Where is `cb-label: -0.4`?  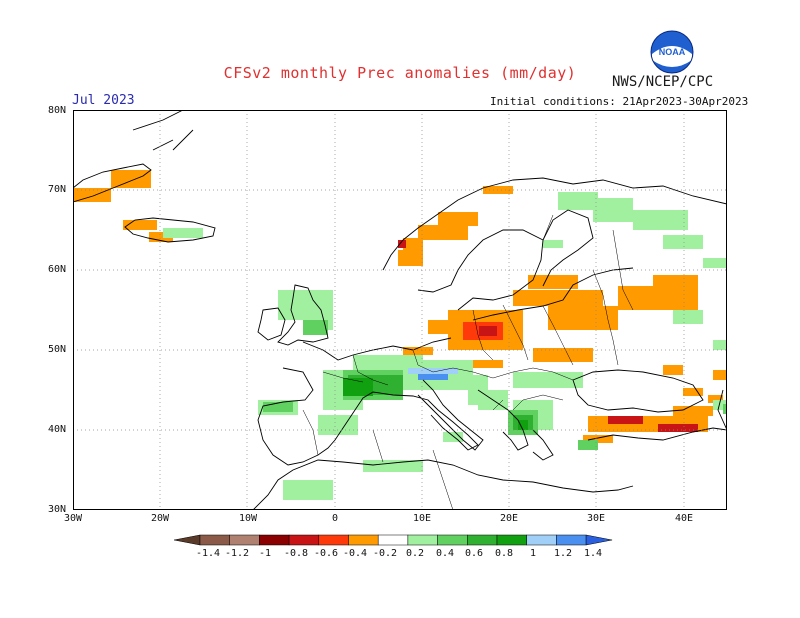 cb-label: -0.4 is located at coordinates (355, 553).